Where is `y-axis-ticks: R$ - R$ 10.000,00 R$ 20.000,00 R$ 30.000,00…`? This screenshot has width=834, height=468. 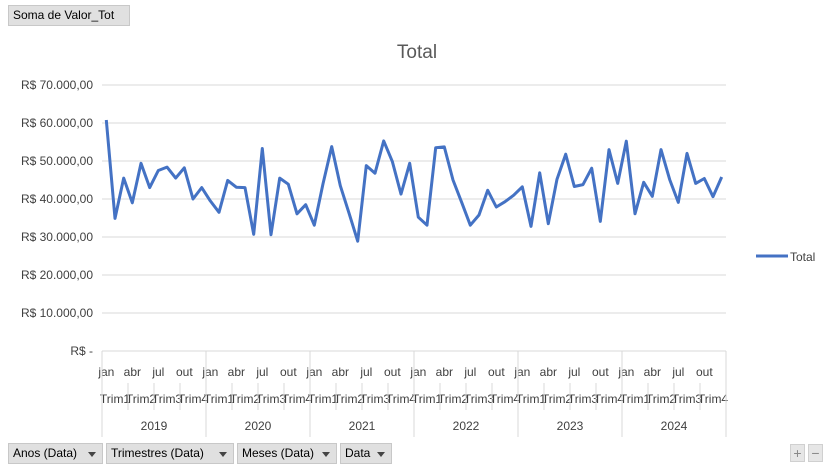
y-axis-ticks: R$ - R$ 10.000,00 R$ 20.000,00 R$ 30.000,00… is located at coordinates (57, 218).